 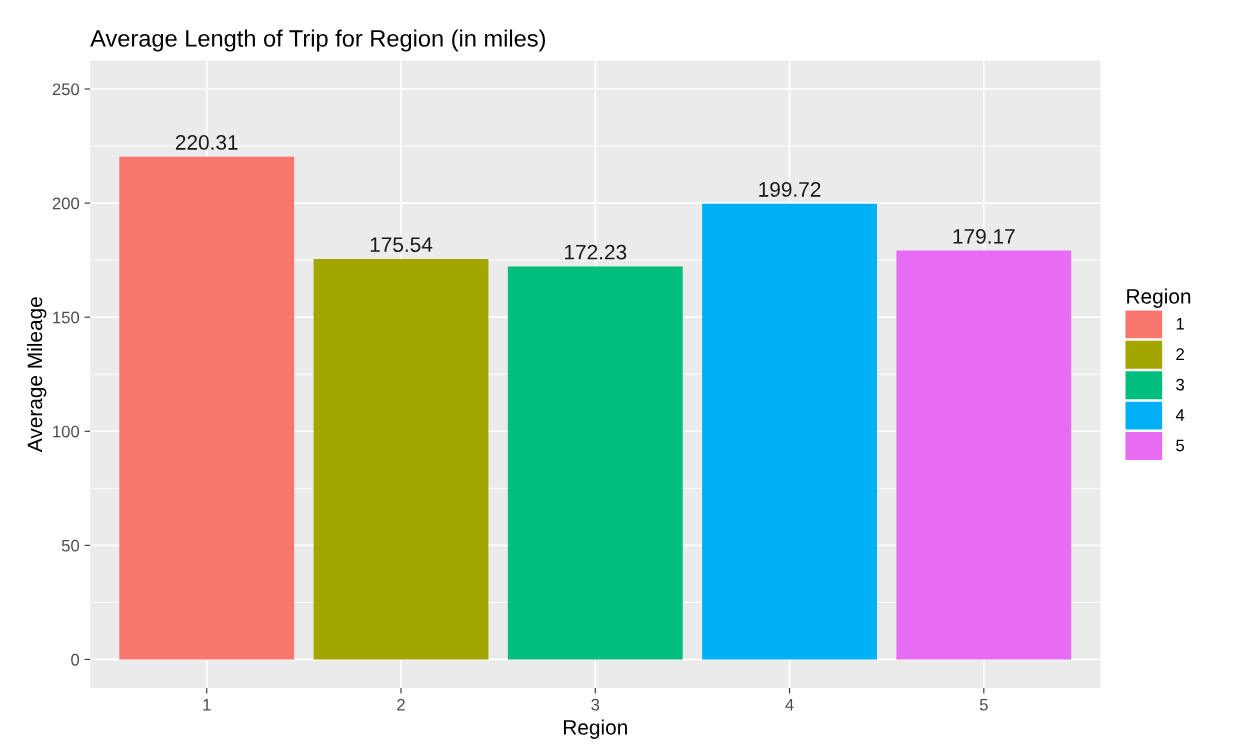 I want to click on y-tick-label: 50, so click(x=70, y=545).